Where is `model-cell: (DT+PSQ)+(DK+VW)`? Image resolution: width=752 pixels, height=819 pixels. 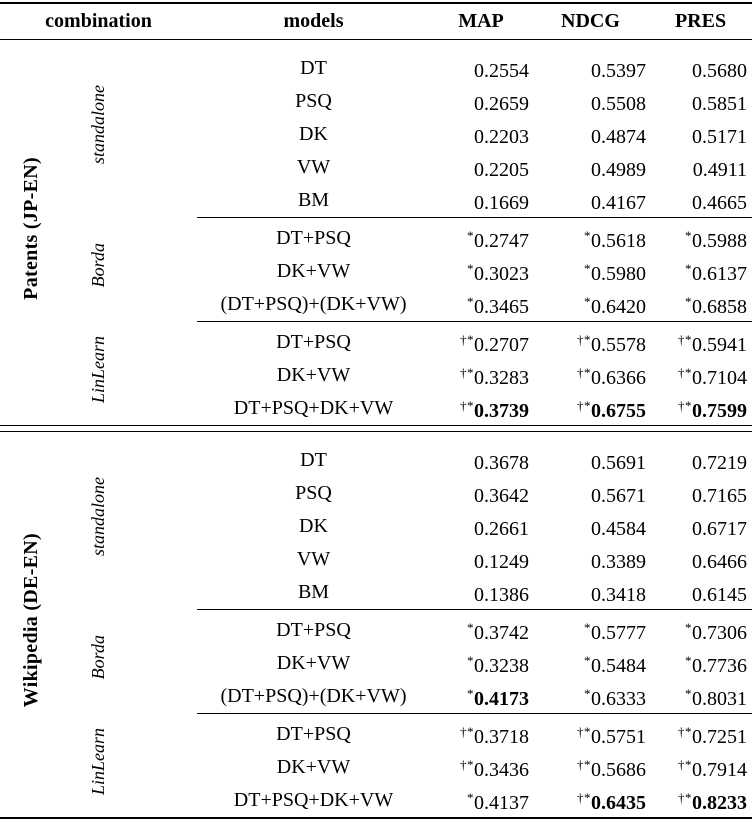 model-cell: (DT+PSQ)+(DK+VW) is located at coordinates (313, 696).